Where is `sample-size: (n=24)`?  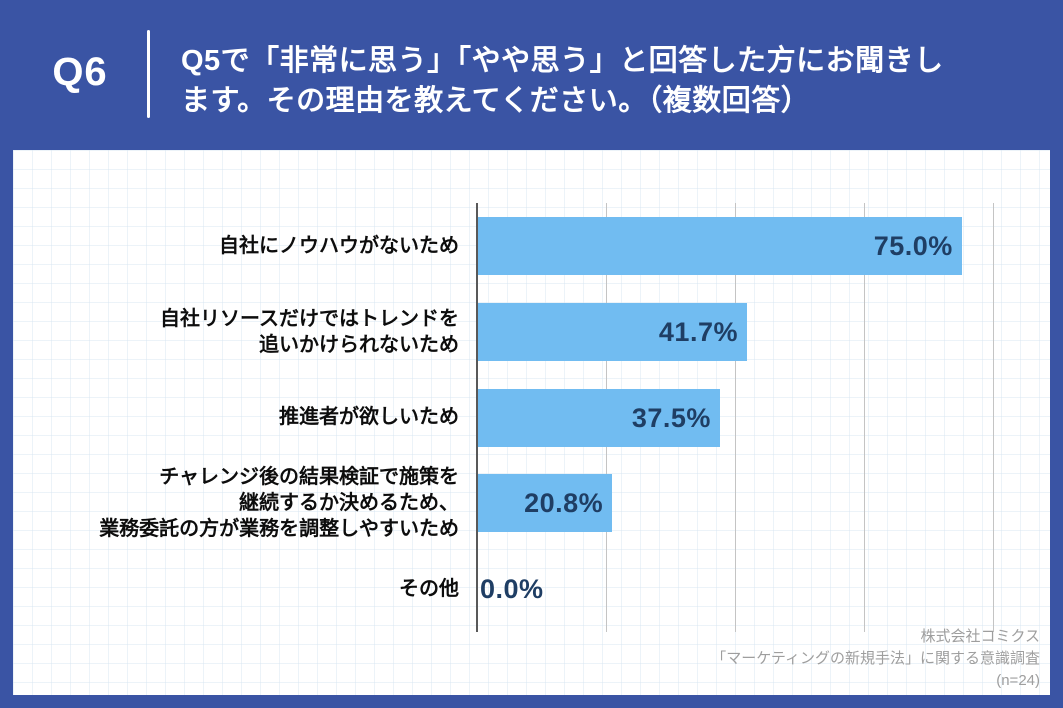
sample-size: (n=24) is located at coordinates (1018, 680).